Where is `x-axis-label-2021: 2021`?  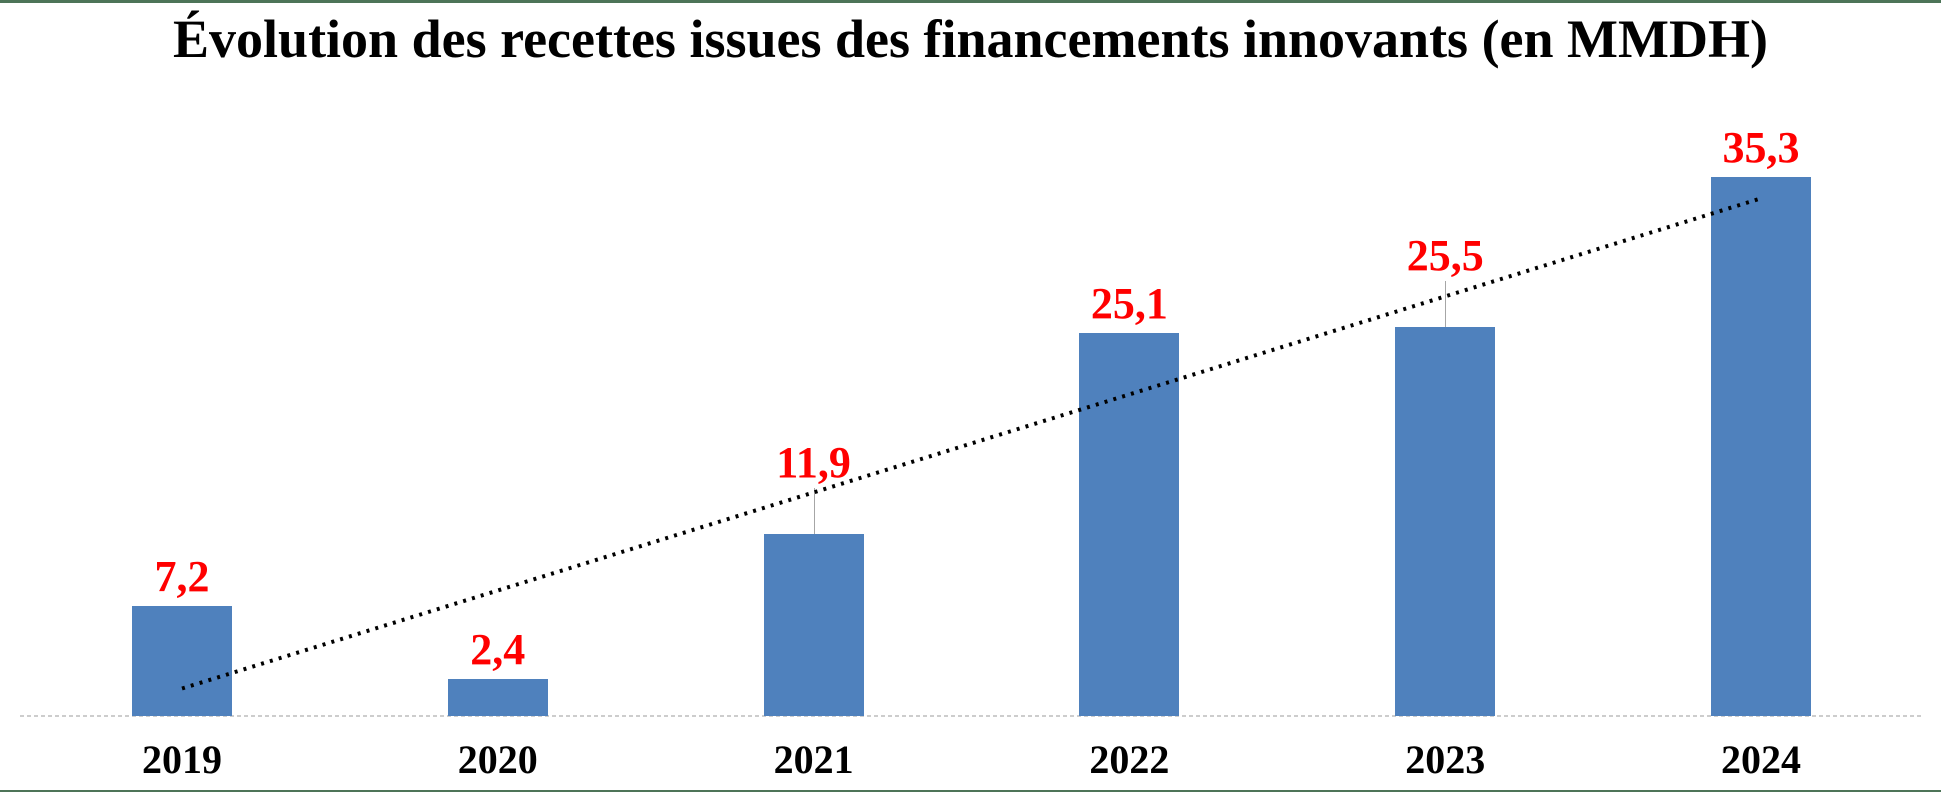
x-axis-label-2021: 2021 is located at coordinates (813, 759).